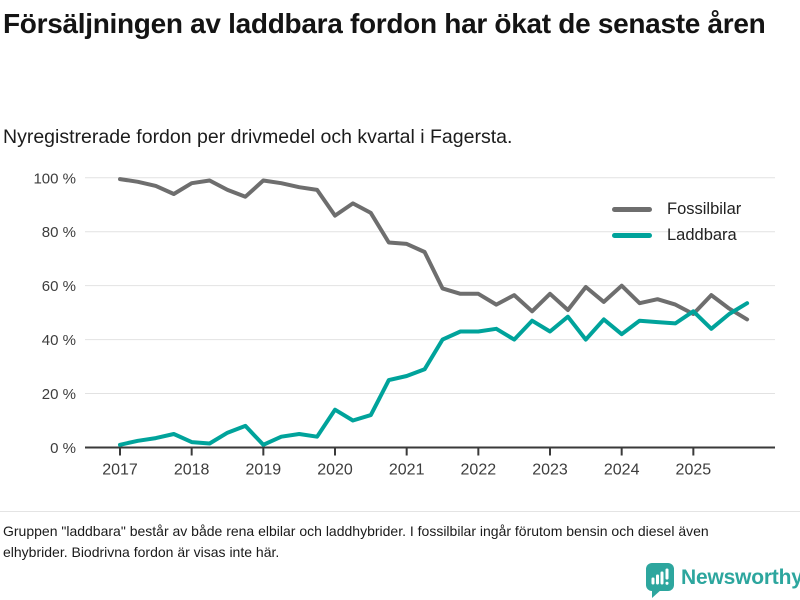  I want to click on svg-text: 2022, so click(479, 470).